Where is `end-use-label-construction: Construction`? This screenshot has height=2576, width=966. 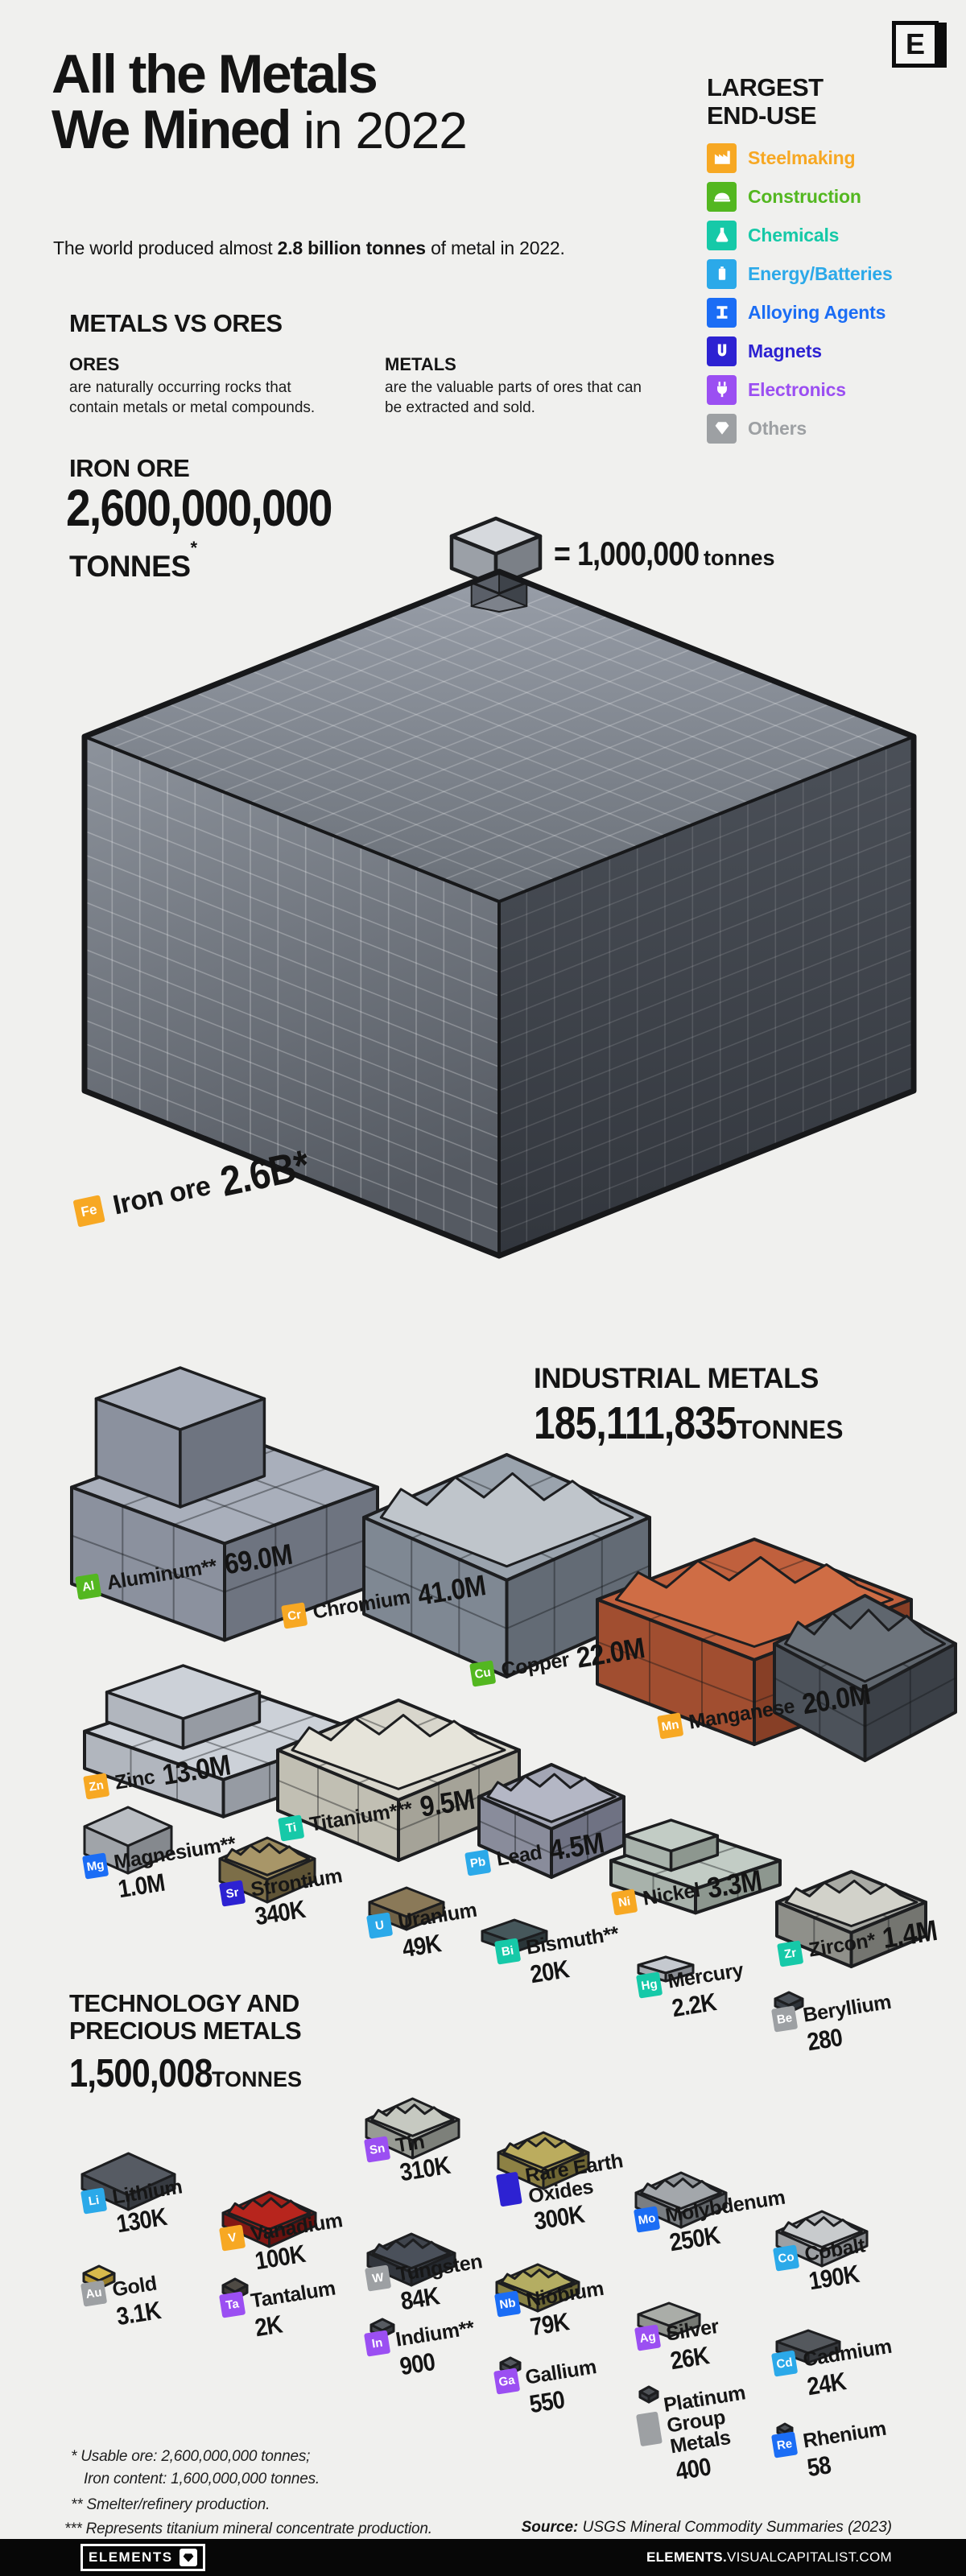 end-use-label-construction: Construction is located at coordinates (804, 196).